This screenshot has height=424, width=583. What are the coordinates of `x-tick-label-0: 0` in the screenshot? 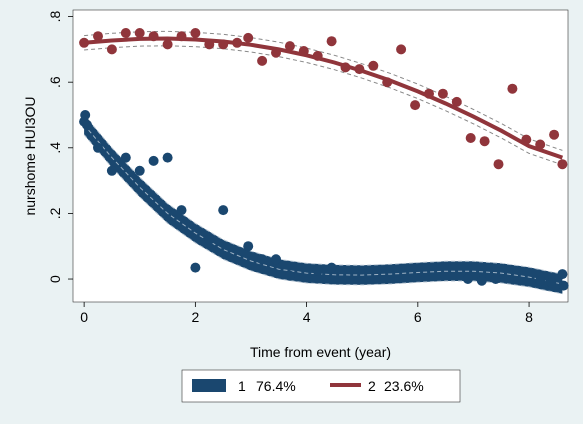 It's located at (84, 317).